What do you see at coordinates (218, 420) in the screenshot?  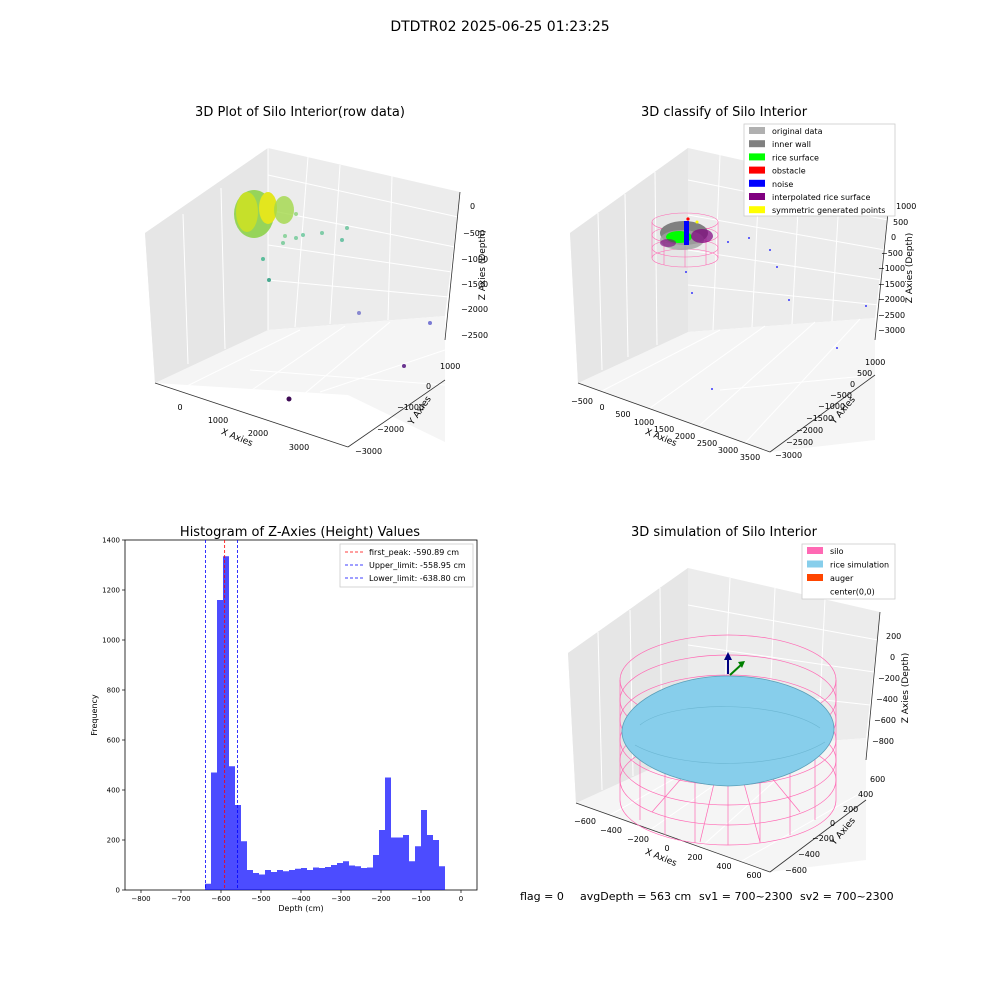 I see `raw-xtick: 1000` at bounding box center [218, 420].